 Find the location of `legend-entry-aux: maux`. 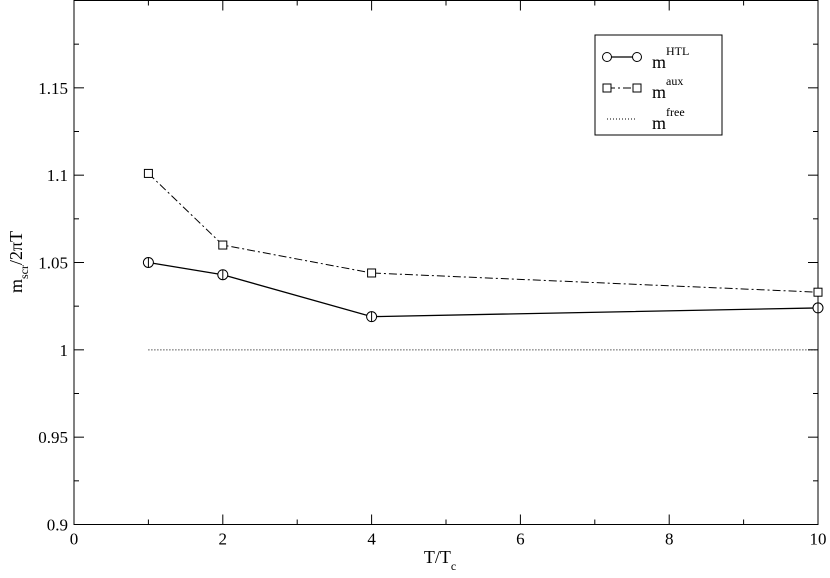

legend-entry-aux: maux is located at coordinates (642, 88).